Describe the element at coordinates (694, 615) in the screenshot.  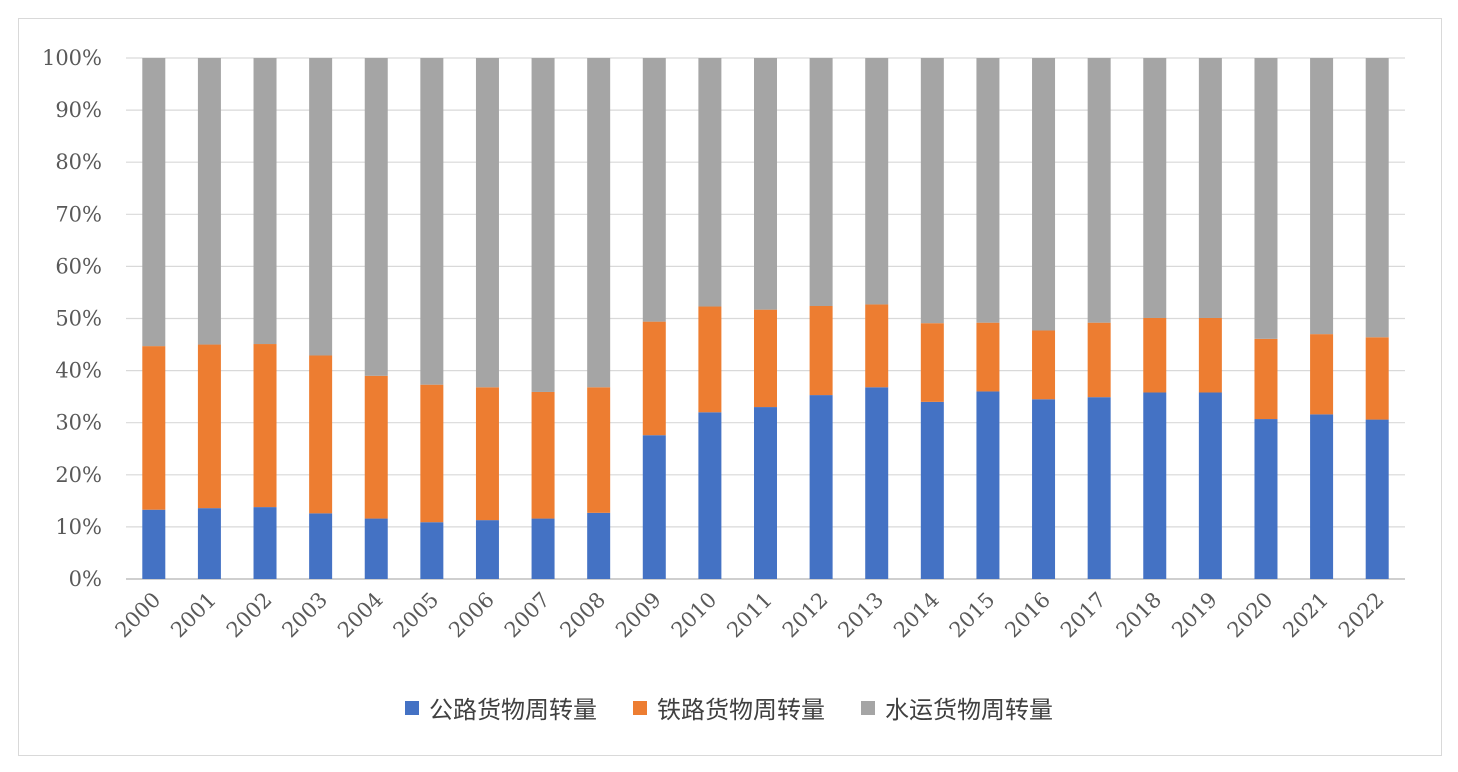
I see `x-tick-label: 2010` at that location.